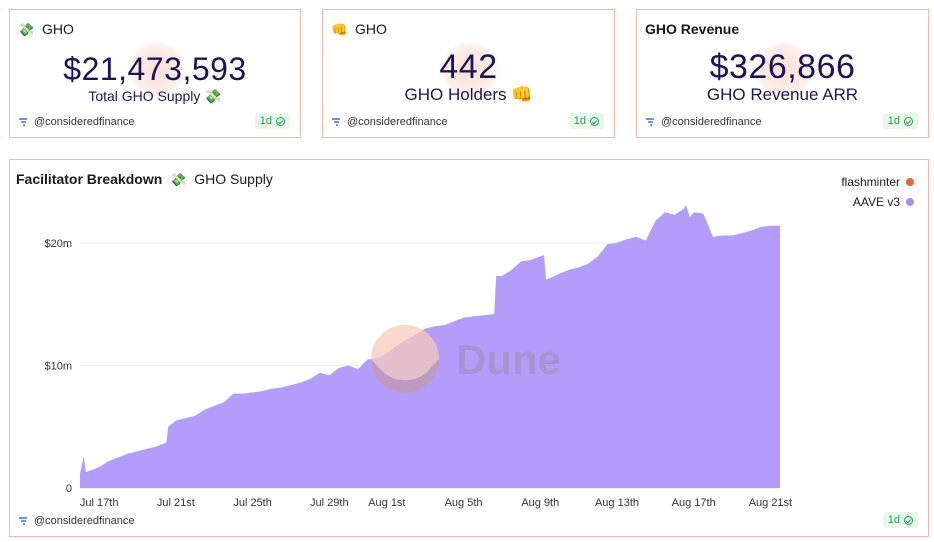 The height and width of the screenshot is (542, 934). Describe the element at coordinates (782, 94) in the screenshot. I see `counter-label: GHO Revenue ARR` at that location.